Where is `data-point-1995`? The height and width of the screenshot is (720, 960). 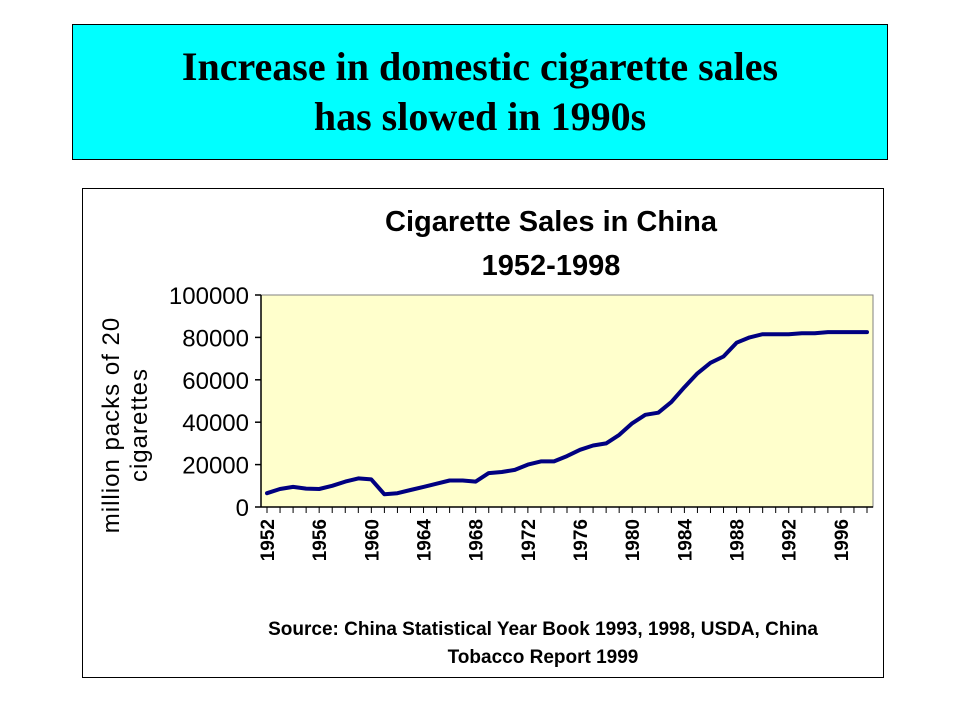 data-point-1995 is located at coordinates (828, 332).